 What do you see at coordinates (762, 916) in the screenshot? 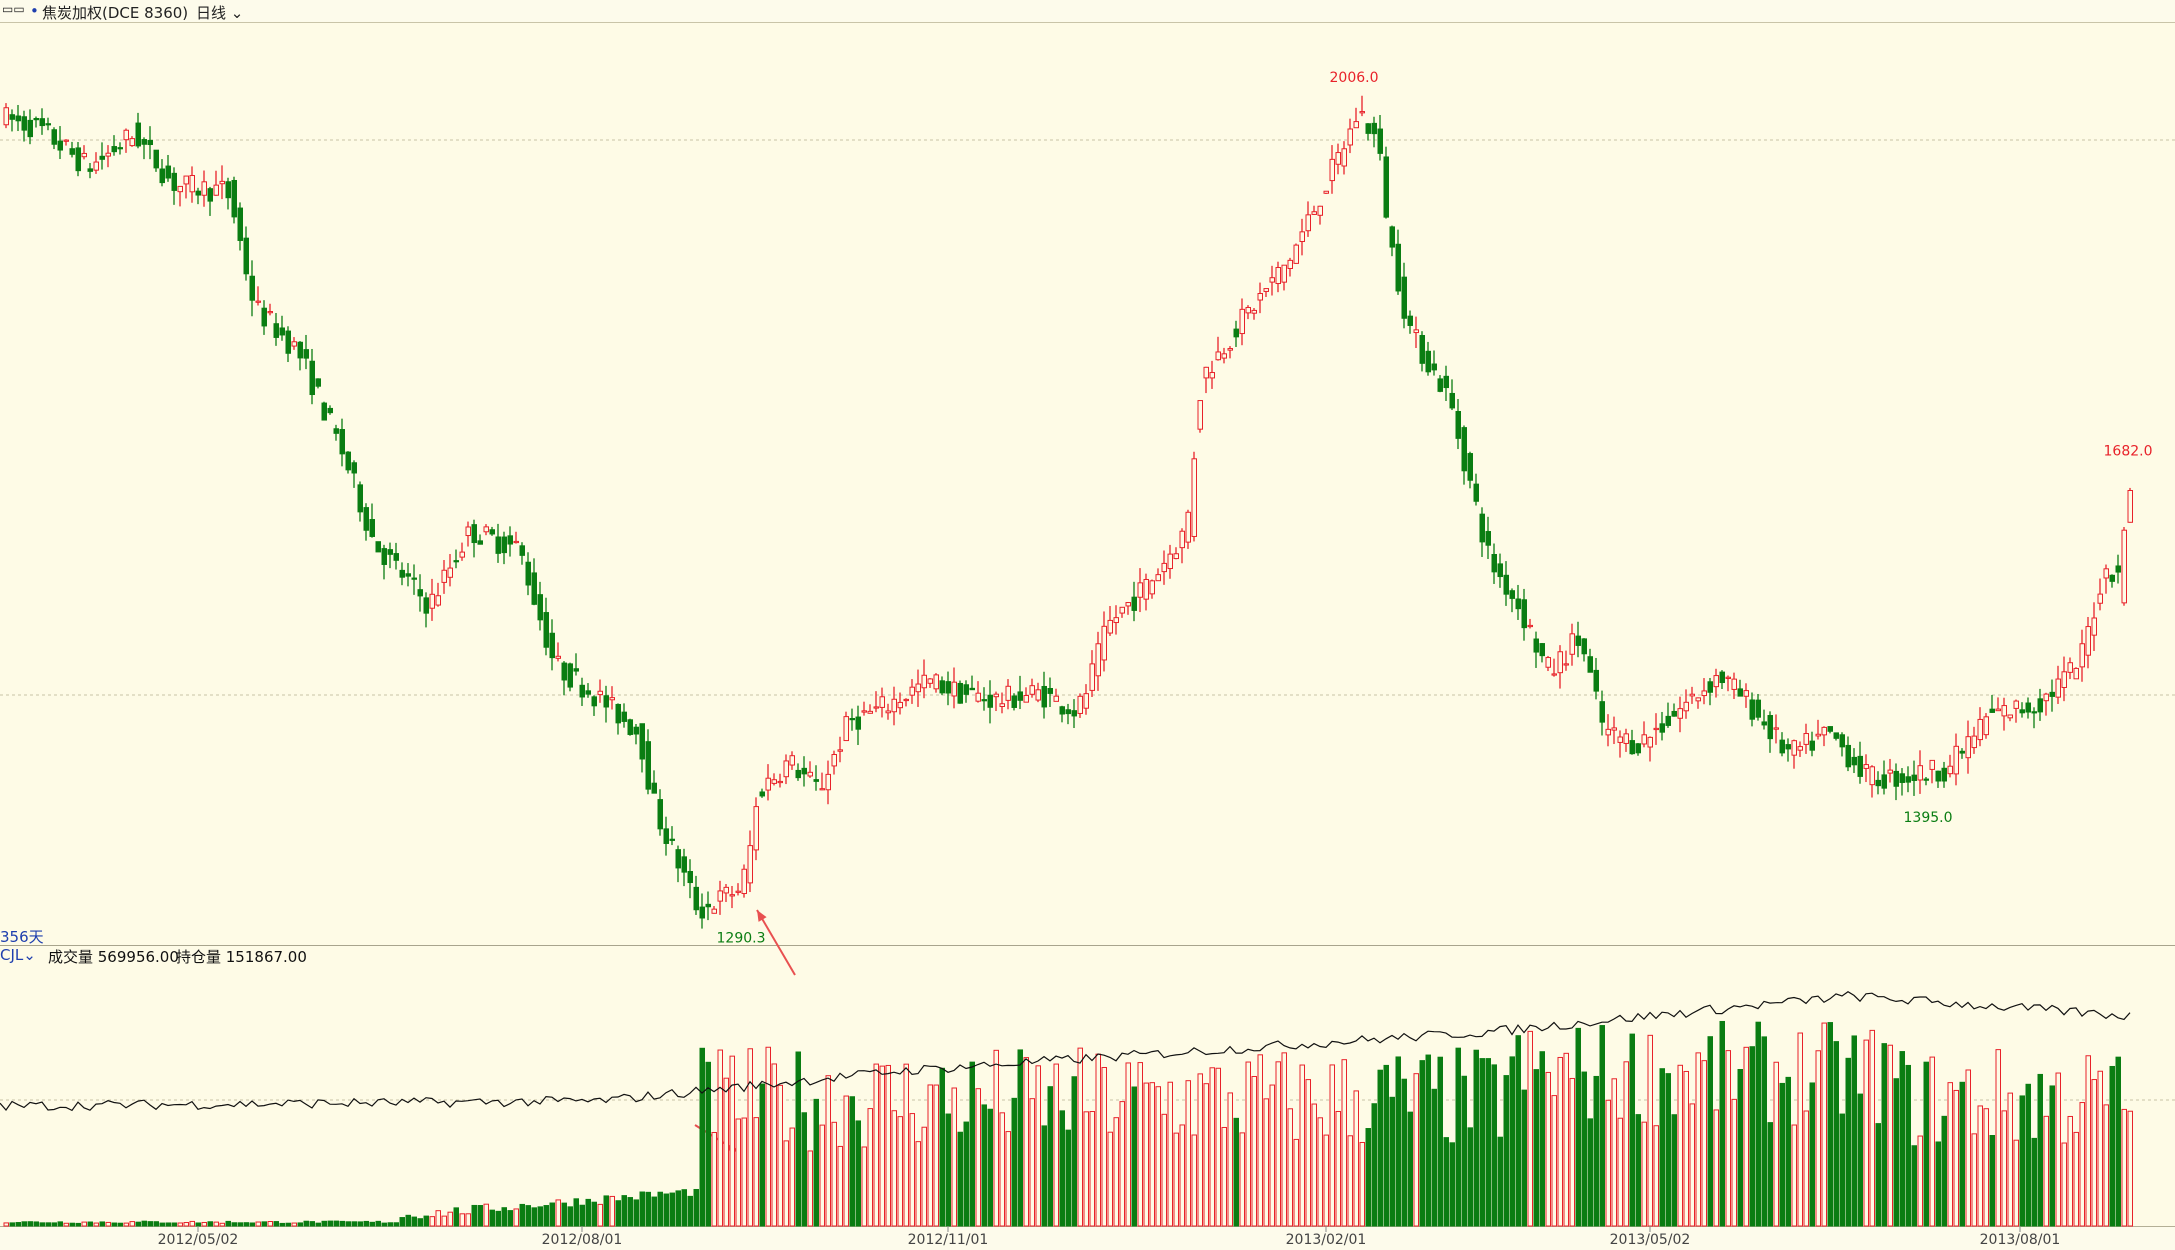
I see `arrow-head` at bounding box center [762, 916].